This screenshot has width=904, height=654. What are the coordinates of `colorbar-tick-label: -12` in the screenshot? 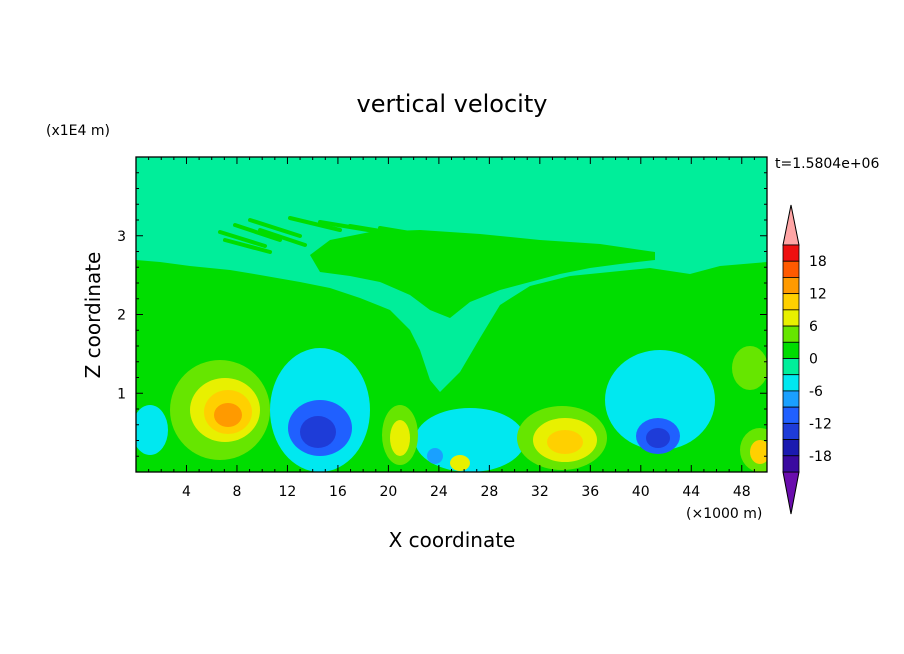 It's located at (820, 424).